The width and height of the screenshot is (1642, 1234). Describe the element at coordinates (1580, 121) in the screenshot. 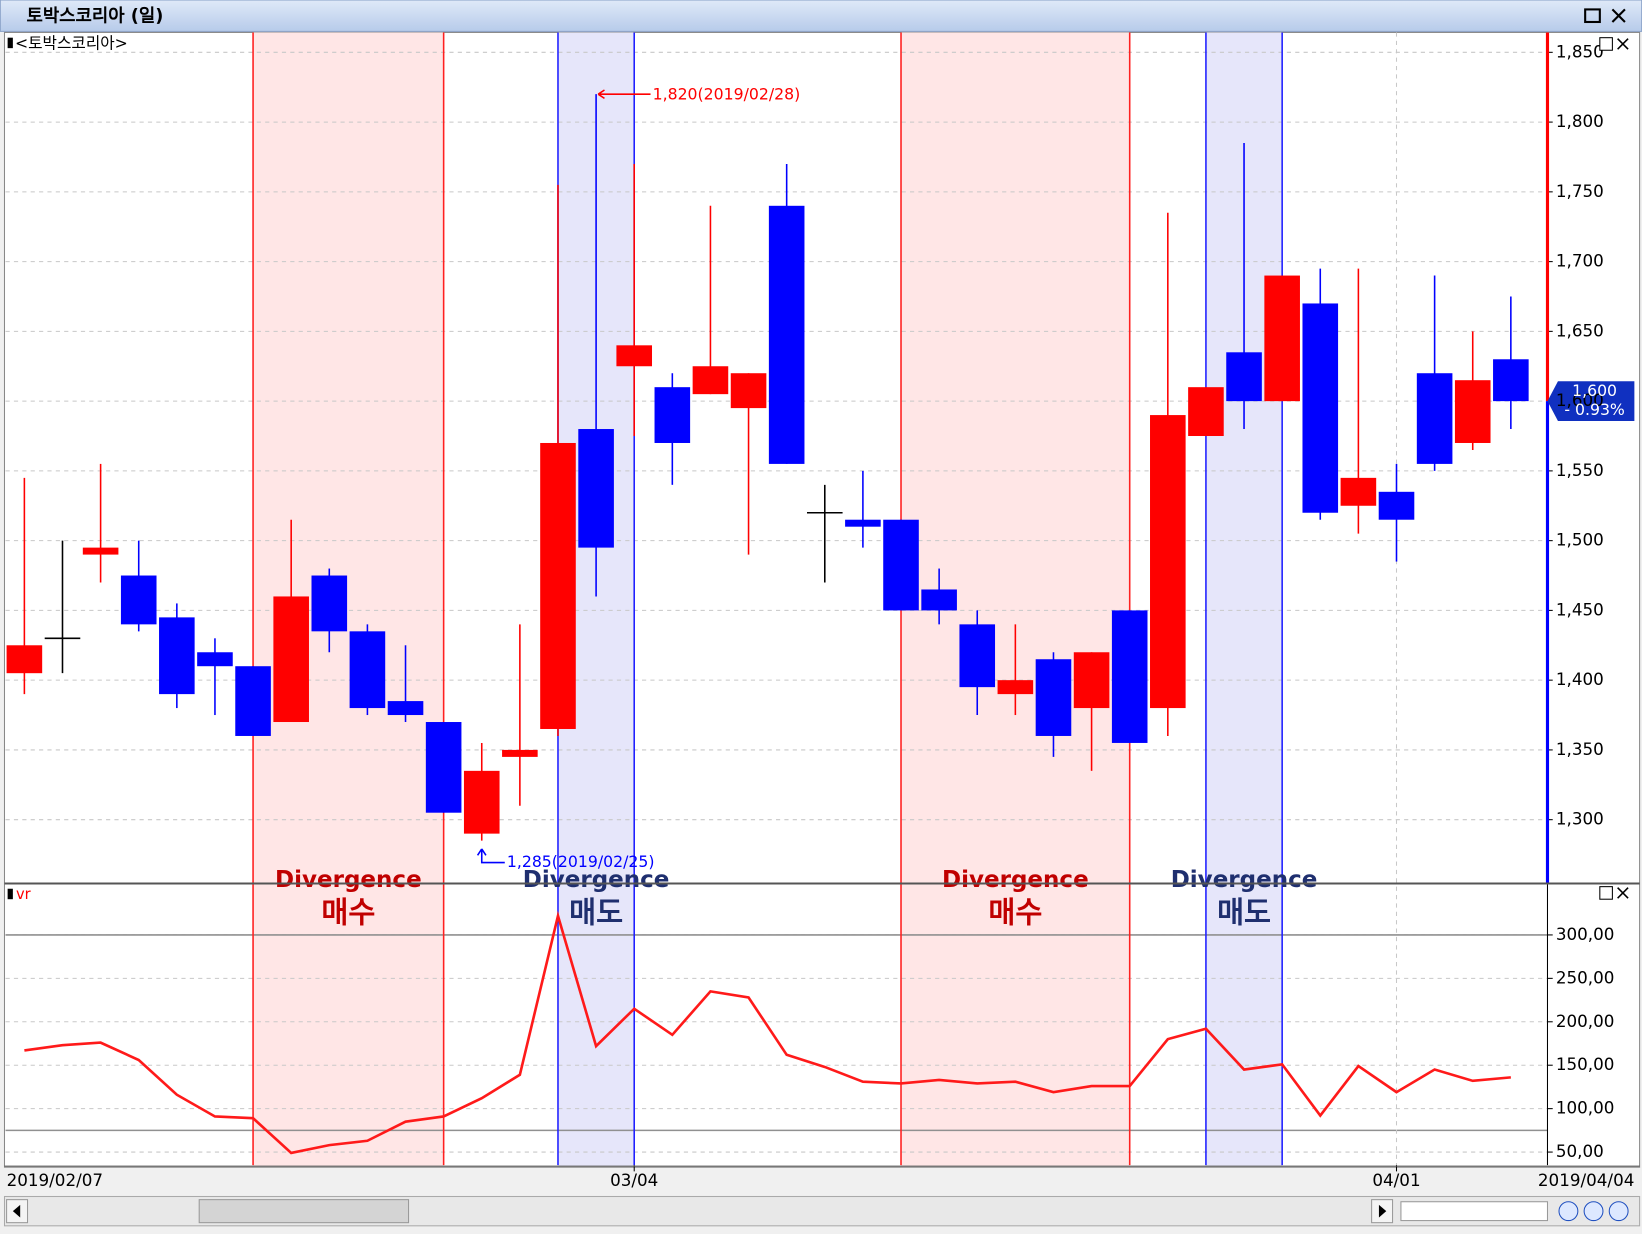

I see `y-tick-label: 1,800` at that location.